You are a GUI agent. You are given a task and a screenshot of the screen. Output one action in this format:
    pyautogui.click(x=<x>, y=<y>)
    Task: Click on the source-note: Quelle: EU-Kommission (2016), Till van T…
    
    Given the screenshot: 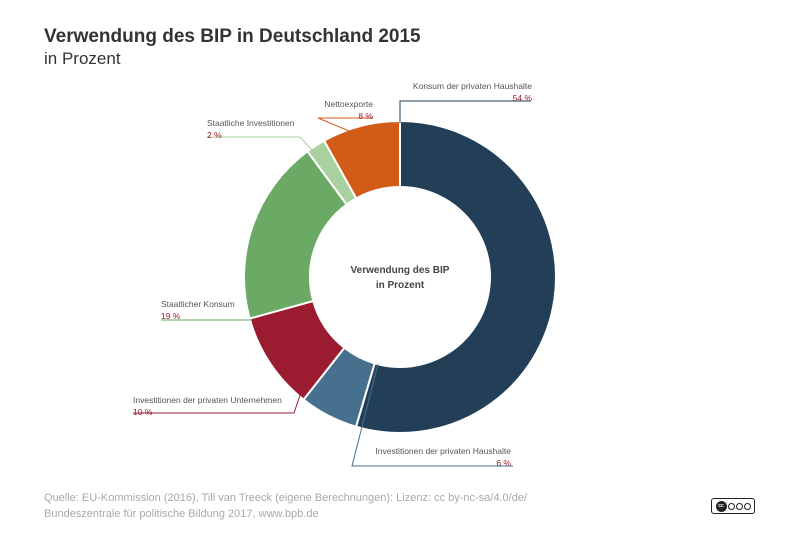 What is the action you would take?
    pyautogui.click(x=285, y=506)
    